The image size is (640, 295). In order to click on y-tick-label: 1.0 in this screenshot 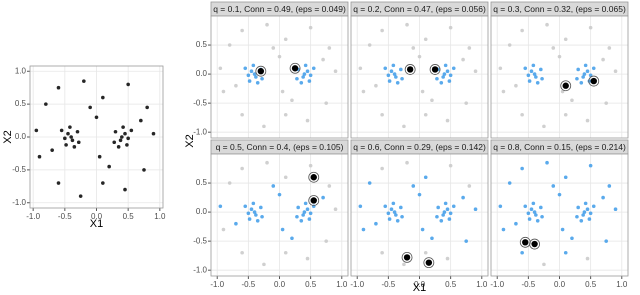, I will do `click(21, 70)`.